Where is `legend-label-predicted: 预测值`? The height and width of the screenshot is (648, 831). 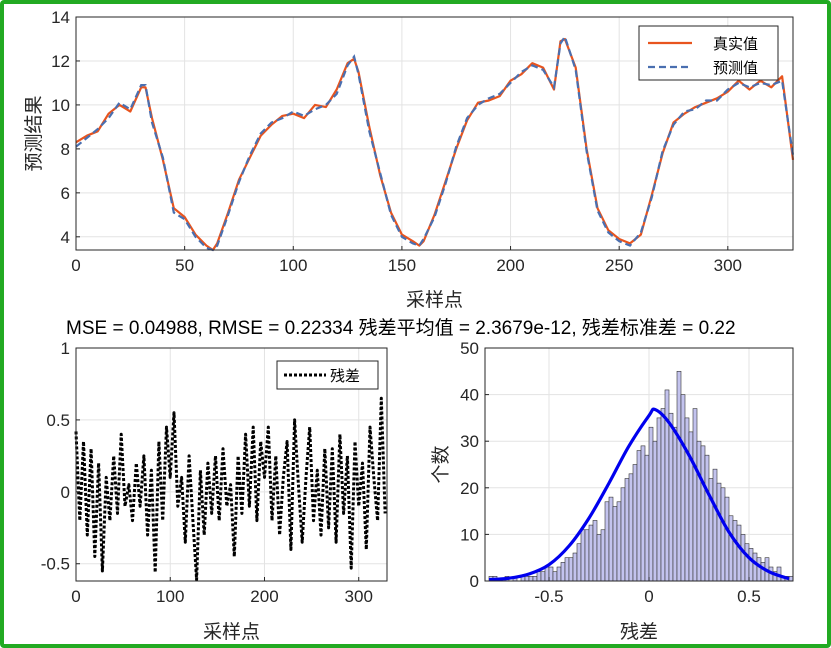 legend-label-predicted: 预测值 is located at coordinates (735, 68).